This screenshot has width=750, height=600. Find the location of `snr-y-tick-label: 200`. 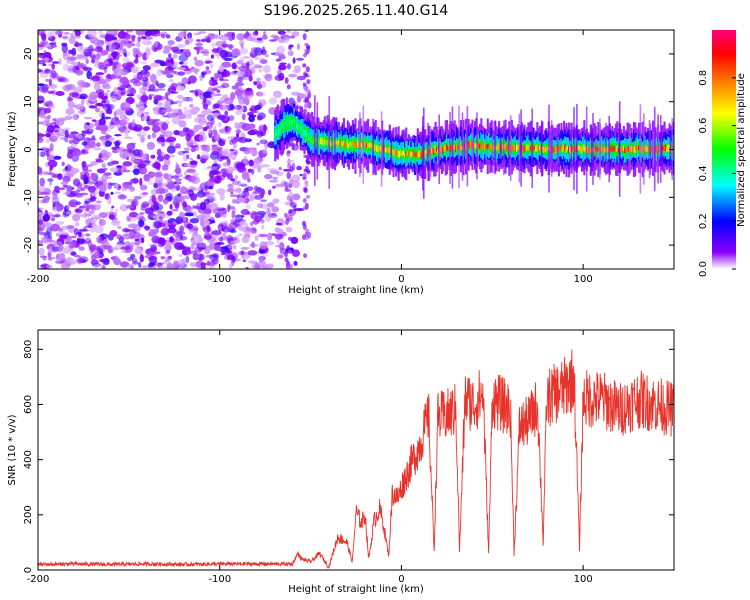

snr-y-tick-label: 200 is located at coordinates (28, 514).